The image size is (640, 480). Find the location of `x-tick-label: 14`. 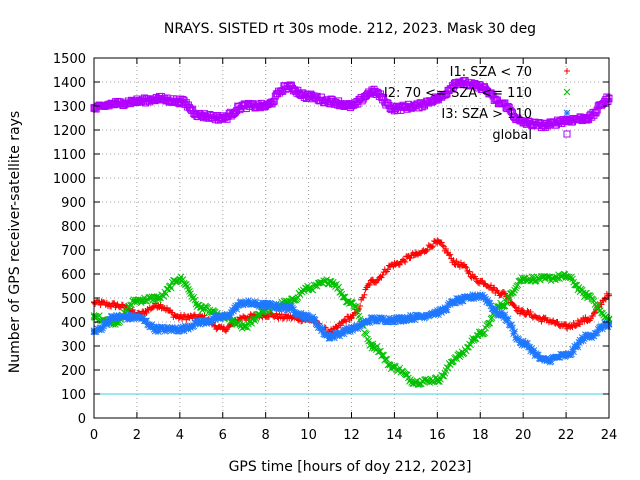

x-tick-label: 14 is located at coordinates (394, 435).